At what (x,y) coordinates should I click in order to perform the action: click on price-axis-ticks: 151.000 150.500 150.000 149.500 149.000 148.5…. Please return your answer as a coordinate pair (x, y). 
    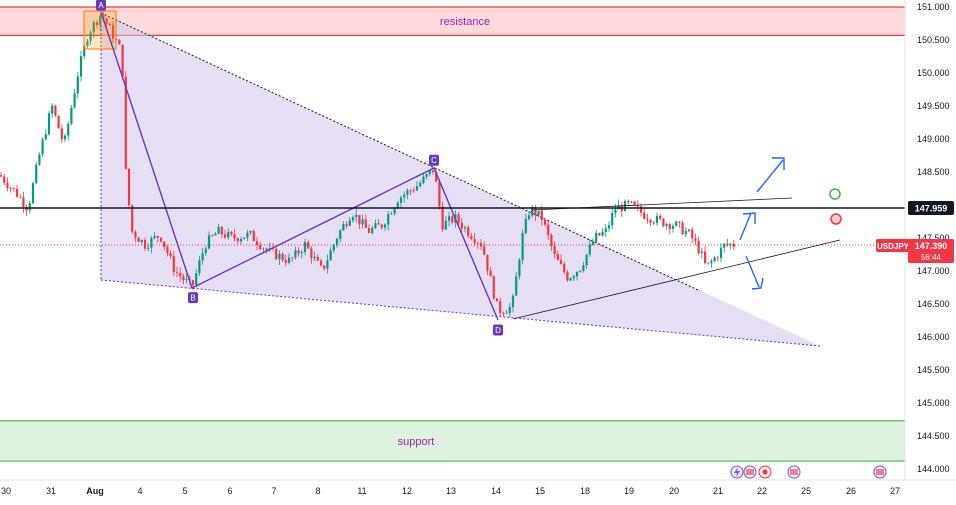
    Looking at the image, I should click on (933, 238).